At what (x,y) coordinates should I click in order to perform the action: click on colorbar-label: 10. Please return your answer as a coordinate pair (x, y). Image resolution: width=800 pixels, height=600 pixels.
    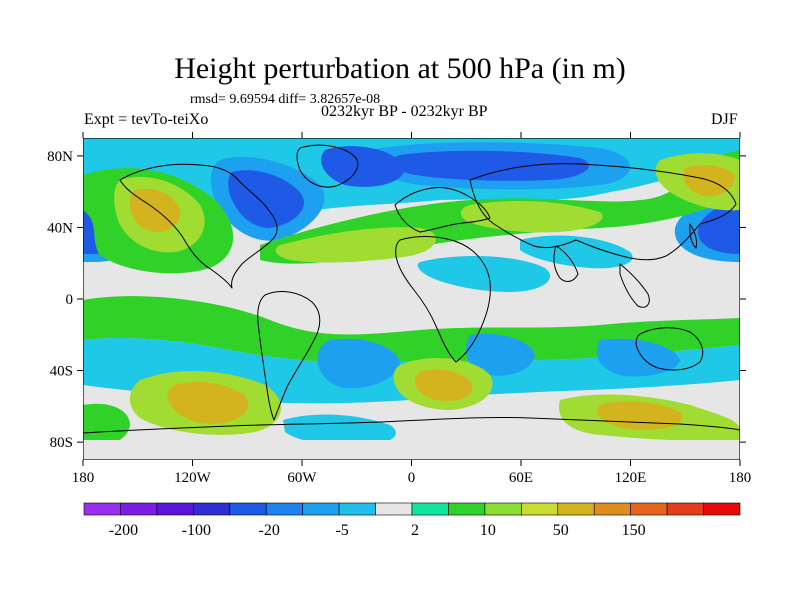
    Looking at the image, I should click on (488, 530).